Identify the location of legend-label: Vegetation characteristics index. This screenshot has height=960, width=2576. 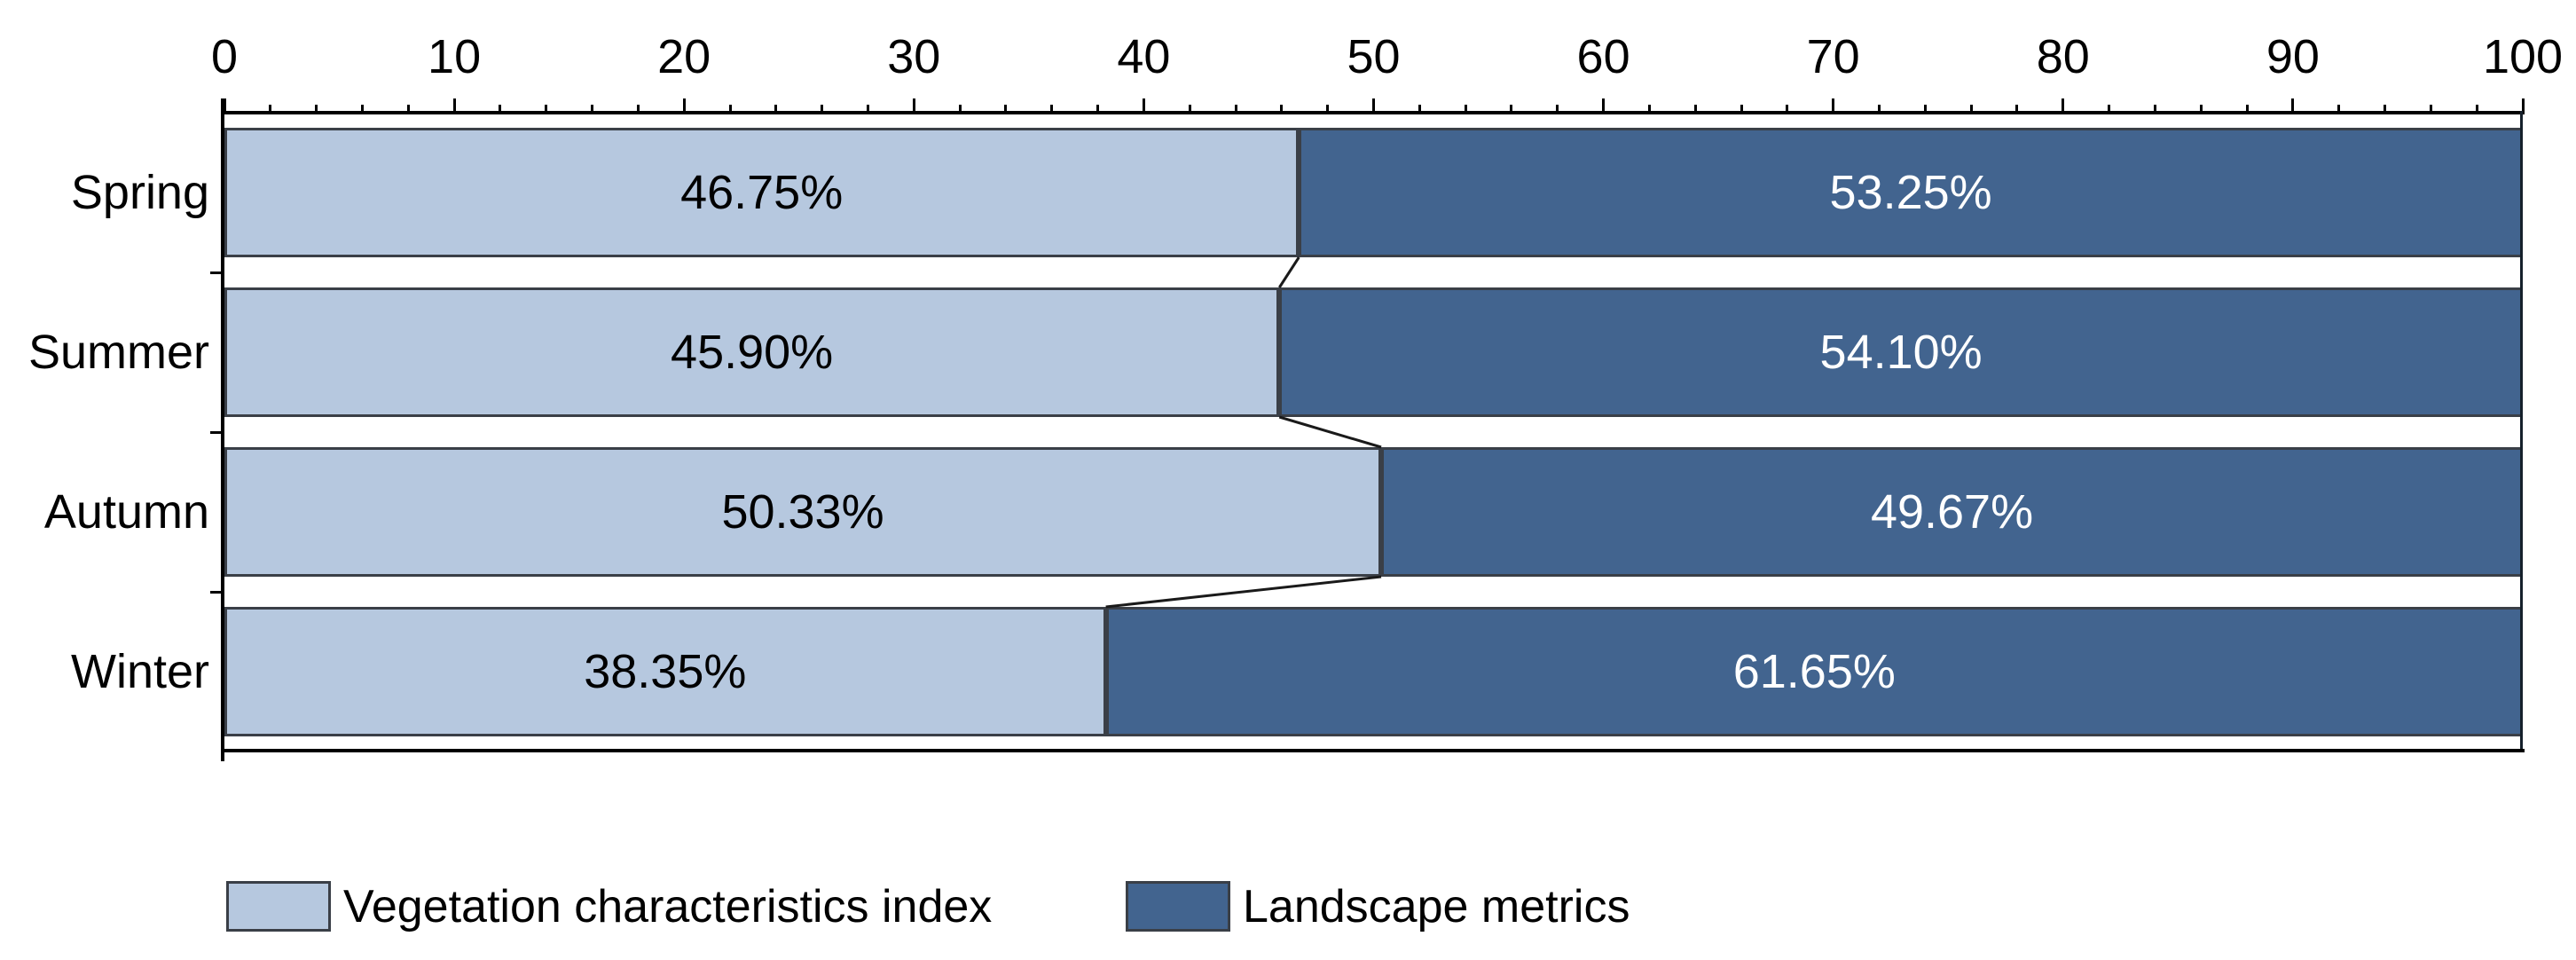
(668, 906).